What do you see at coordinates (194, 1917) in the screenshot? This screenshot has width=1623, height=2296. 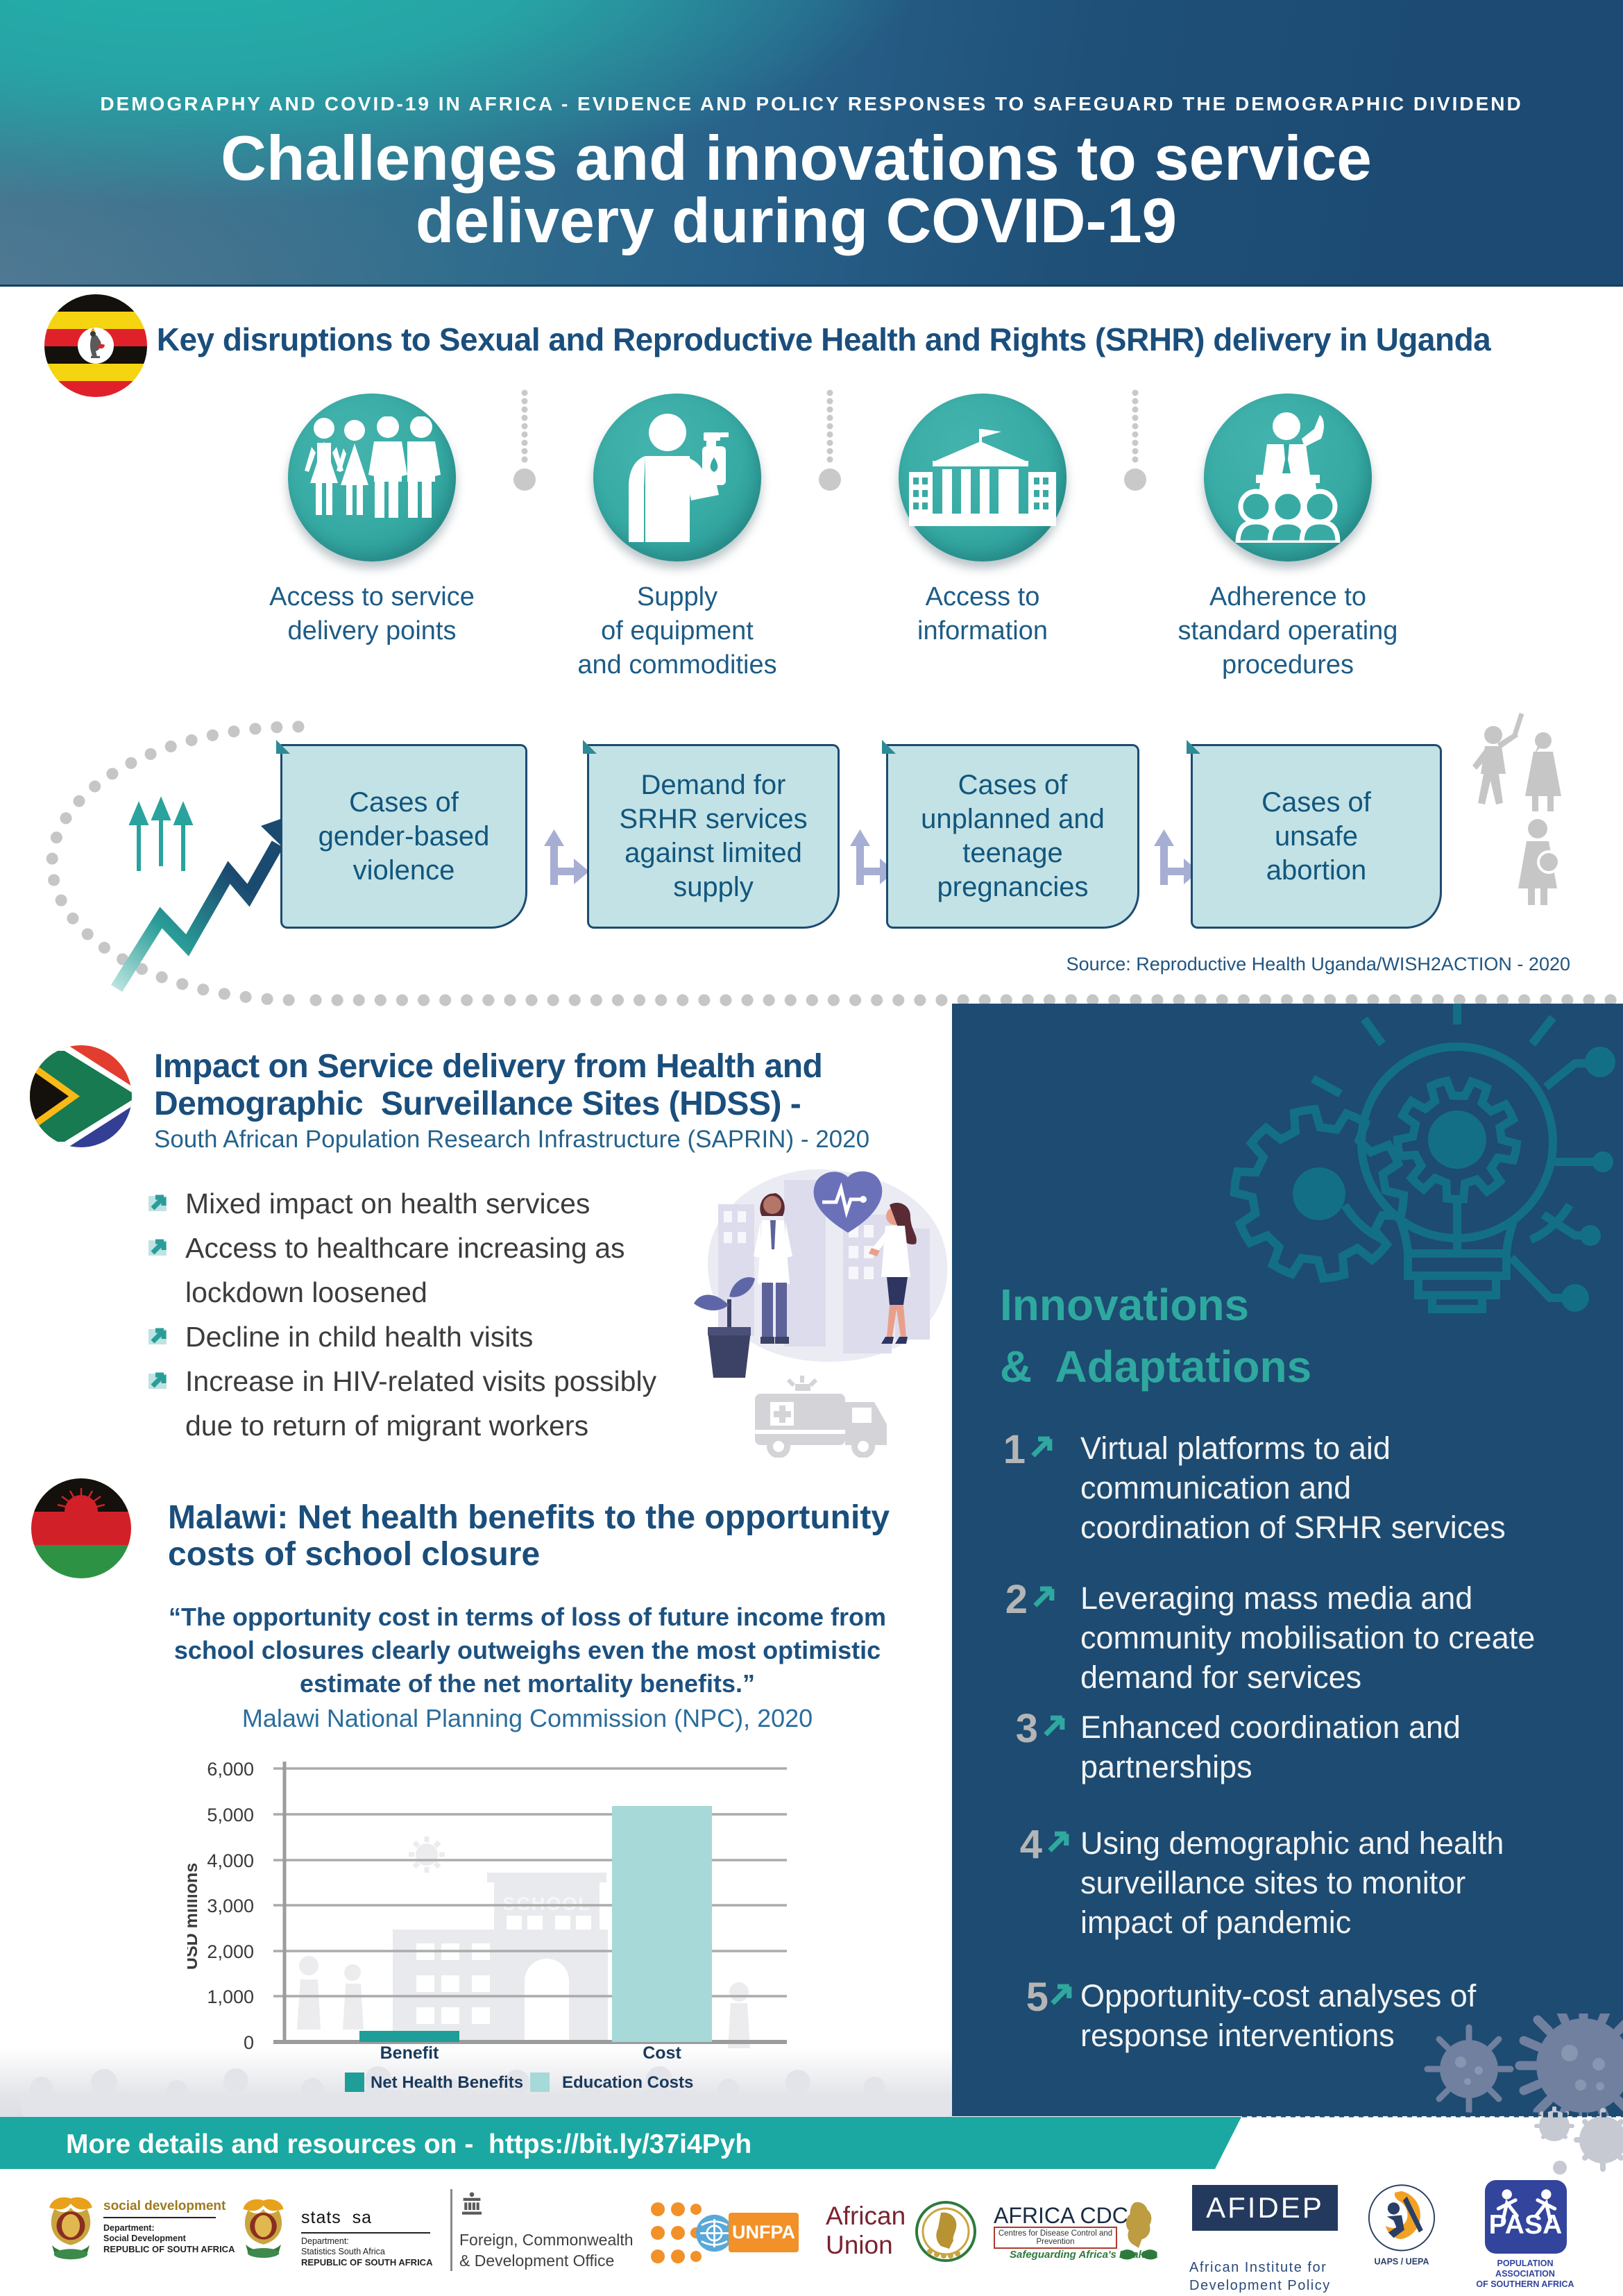 I see `svg-text: USD millions` at bounding box center [194, 1917].